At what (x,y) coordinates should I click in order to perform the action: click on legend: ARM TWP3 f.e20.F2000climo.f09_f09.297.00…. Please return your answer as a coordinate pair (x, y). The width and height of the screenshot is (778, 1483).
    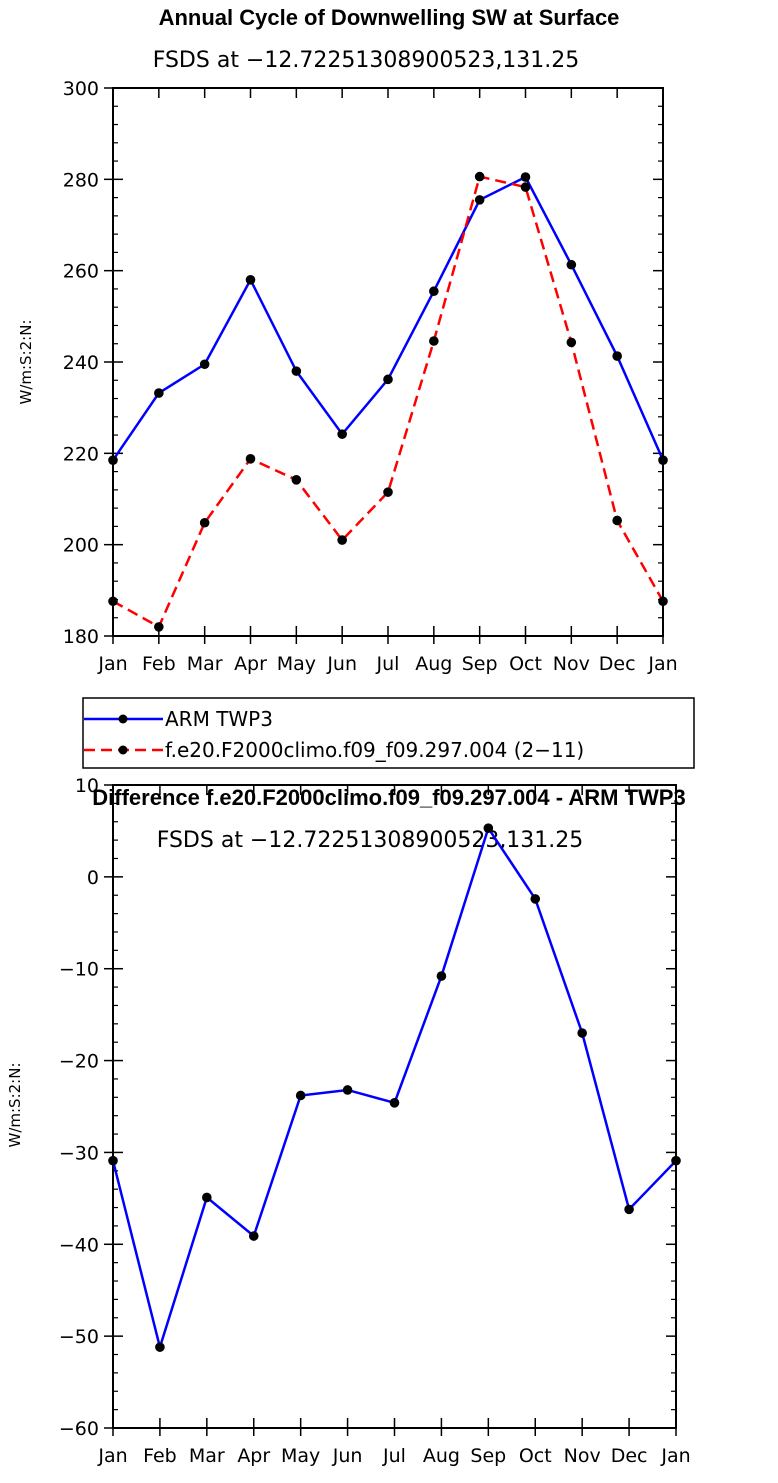
    Looking at the image, I should click on (388, 733).